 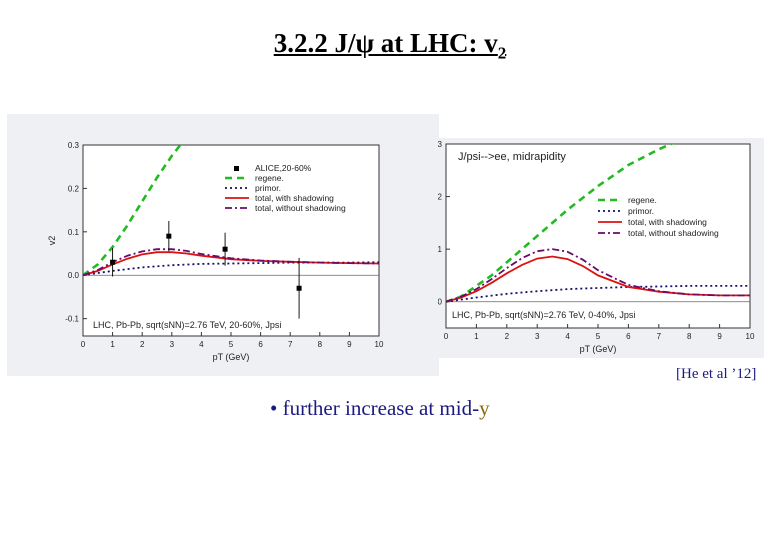 I want to click on left-ytick-label: -0.1, so click(x=72, y=319).